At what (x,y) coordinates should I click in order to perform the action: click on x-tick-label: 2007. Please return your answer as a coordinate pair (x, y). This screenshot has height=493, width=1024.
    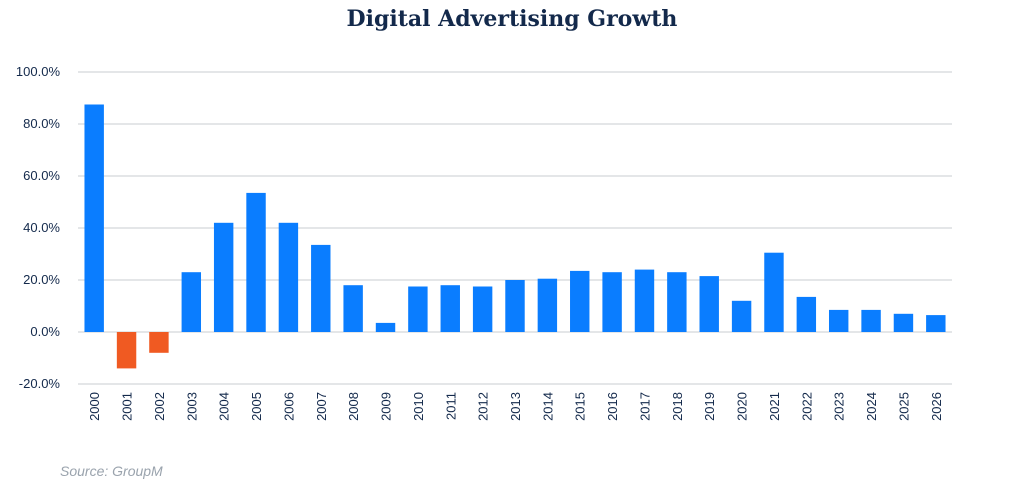
    Looking at the image, I should click on (321, 406).